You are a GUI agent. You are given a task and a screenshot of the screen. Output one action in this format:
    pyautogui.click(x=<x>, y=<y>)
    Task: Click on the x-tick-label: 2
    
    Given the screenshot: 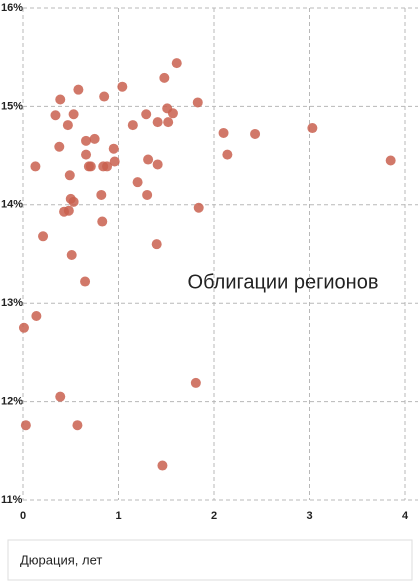 What is the action you would take?
    pyautogui.click(x=214, y=516)
    